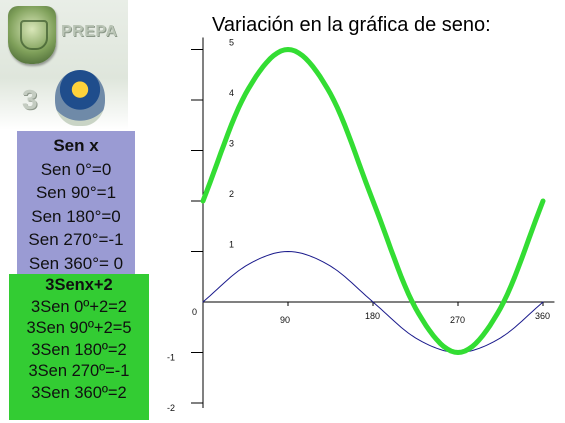 The height and width of the screenshot is (423, 565). I want to click on chart-title: Variación en la gráfica de seno:, so click(351, 25).